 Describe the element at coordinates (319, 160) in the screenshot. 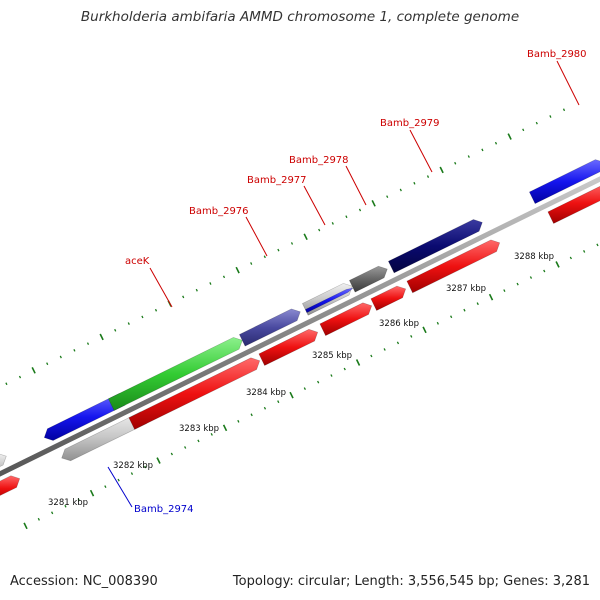

I see `gene-label: Bamb_2978` at that location.